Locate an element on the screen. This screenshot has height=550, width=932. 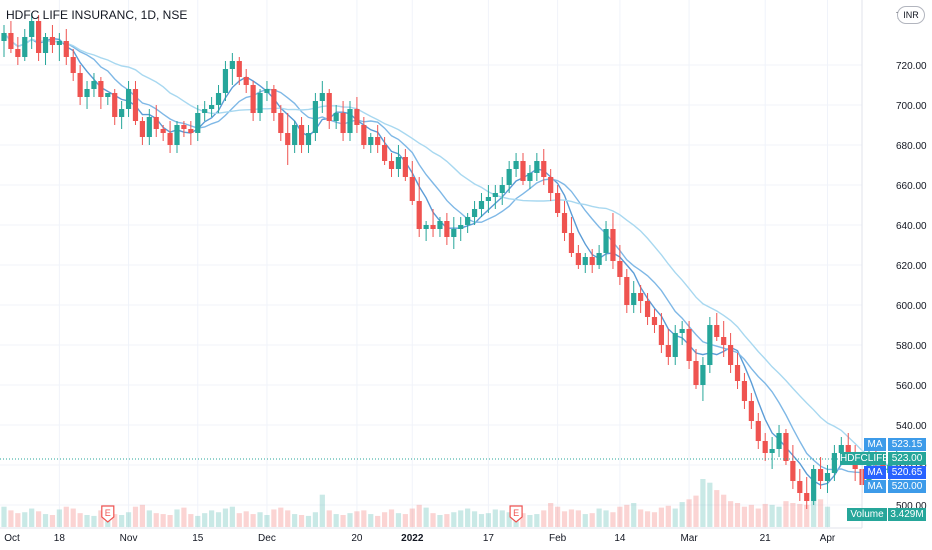
time-axis: Oct 18 Nov 15 Dec 20 2022 17 Feb 14 Mar 21 Apr is located at coordinates (420, 538).